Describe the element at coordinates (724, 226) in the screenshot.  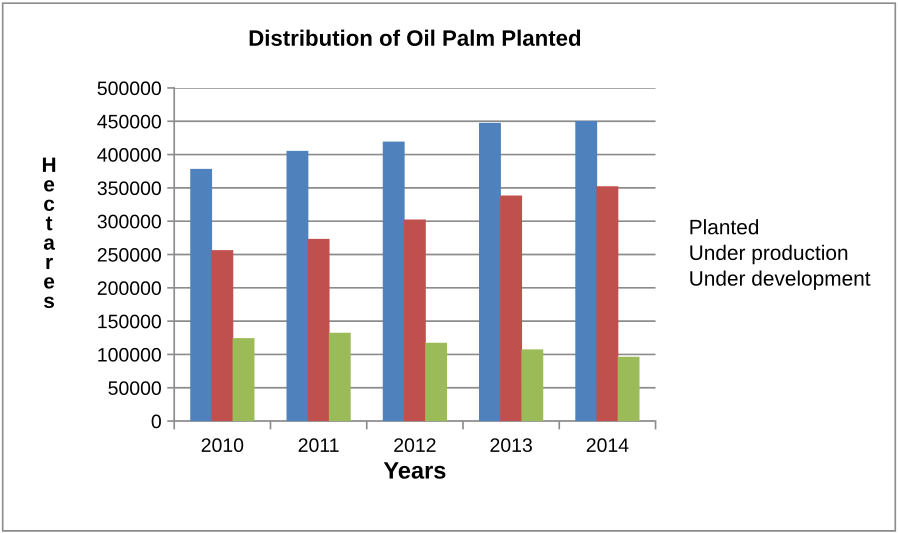
I see `text: Planted` at that location.